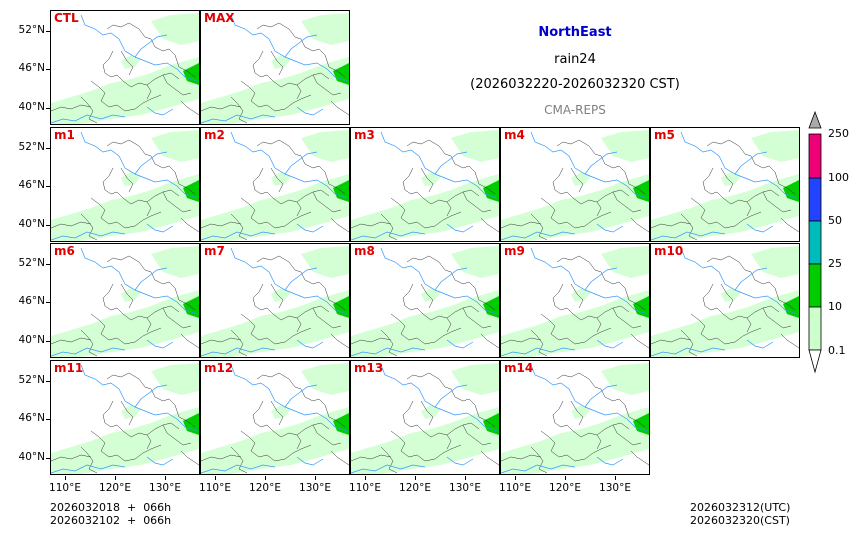 This screenshot has width=860, height=538. I want to click on member-label: m10, so click(669, 251).